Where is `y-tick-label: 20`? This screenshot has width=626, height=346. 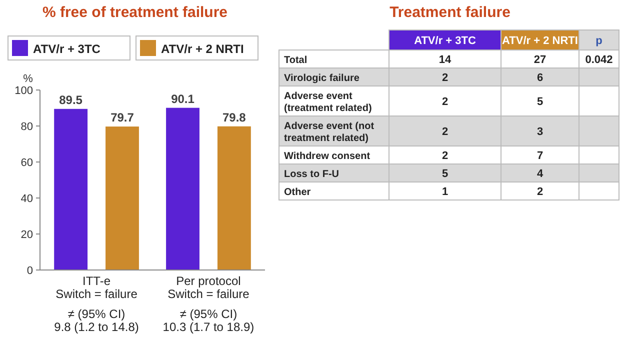 y-tick-label: 20 is located at coordinates (26, 235).